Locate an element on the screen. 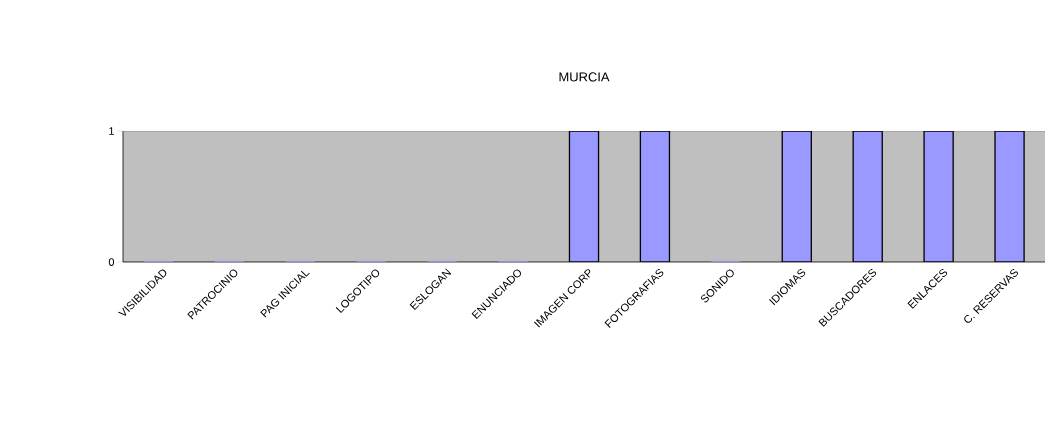  chart-title: MURCIA is located at coordinates (584, 77).